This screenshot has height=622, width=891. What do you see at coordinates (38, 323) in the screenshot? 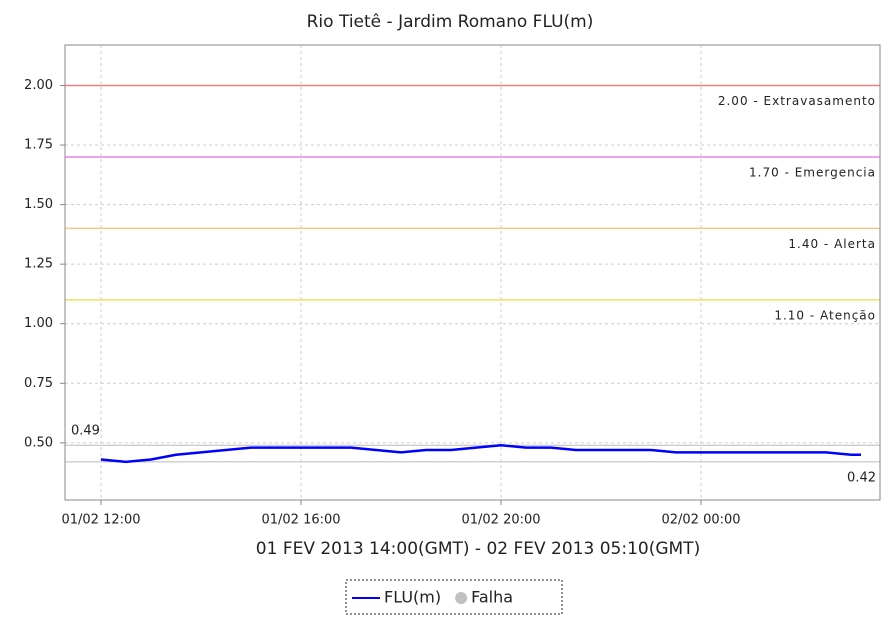
I see `y-tick-label: 1.00` at bounding box center [38, 323].